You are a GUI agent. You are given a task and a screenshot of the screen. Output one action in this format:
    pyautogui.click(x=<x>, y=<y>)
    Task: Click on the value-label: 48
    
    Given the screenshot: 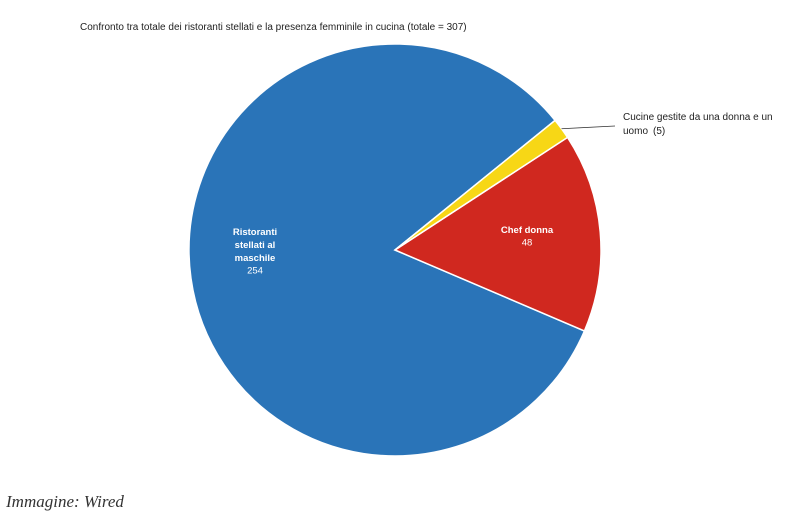 What is the action you would take?
    pyautogui.click(x=527, y=243)
    